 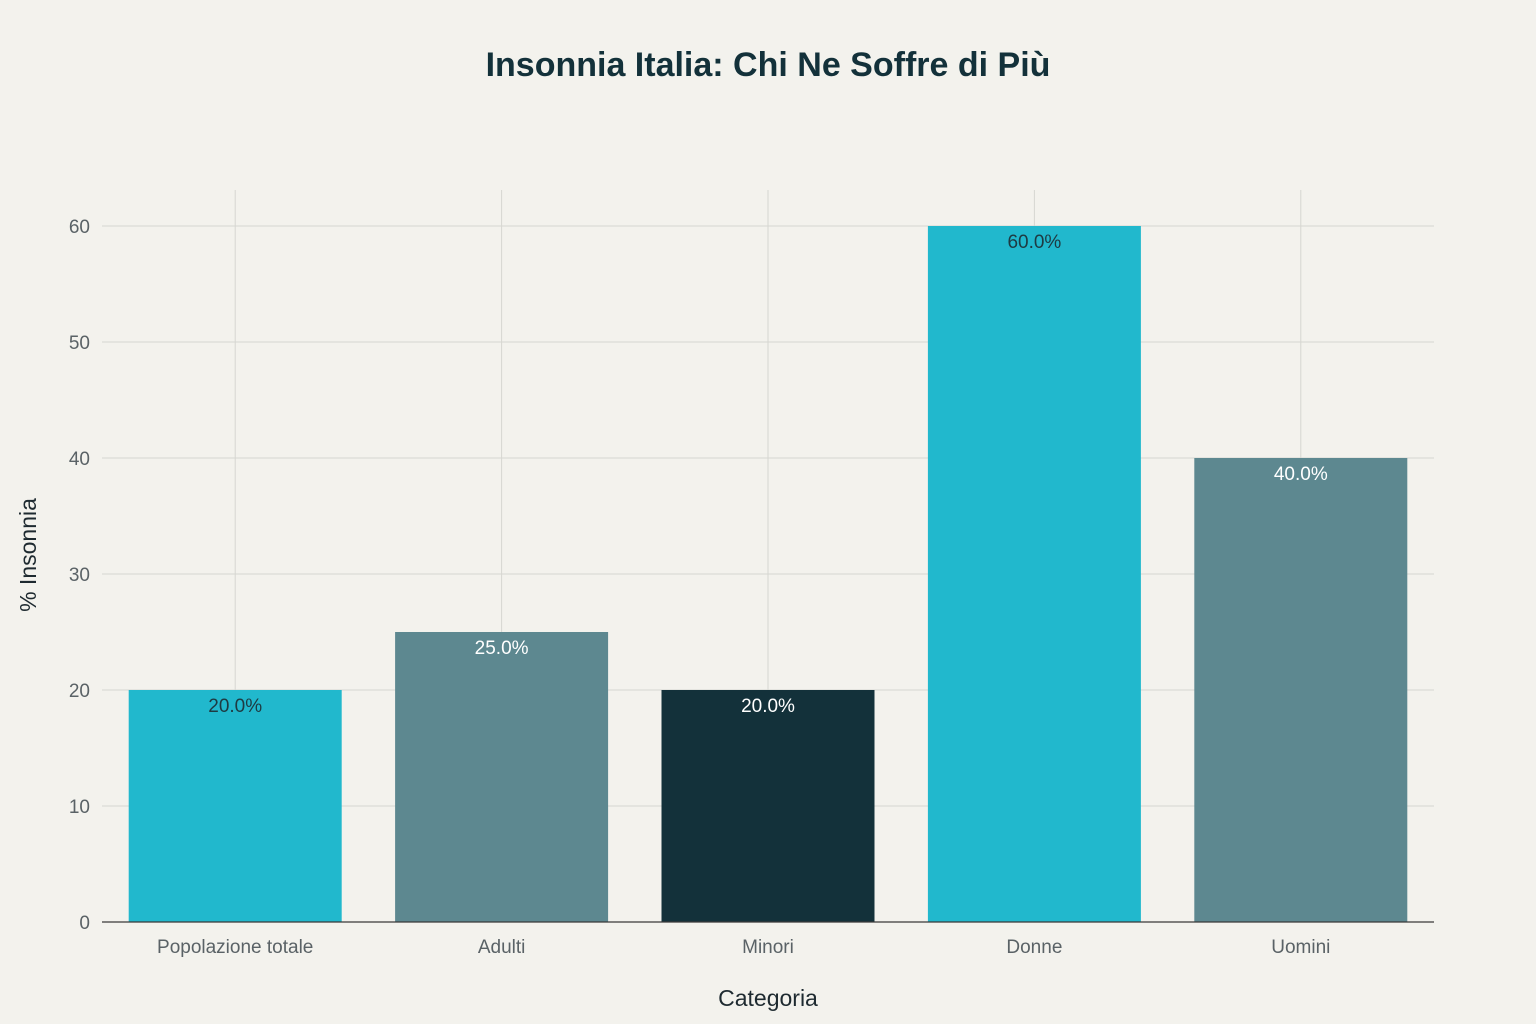 What do you see at coordinates (768, 998) in the screenshot?
I see `x-axis-title: Categoria` at bounding box center [768, 998].